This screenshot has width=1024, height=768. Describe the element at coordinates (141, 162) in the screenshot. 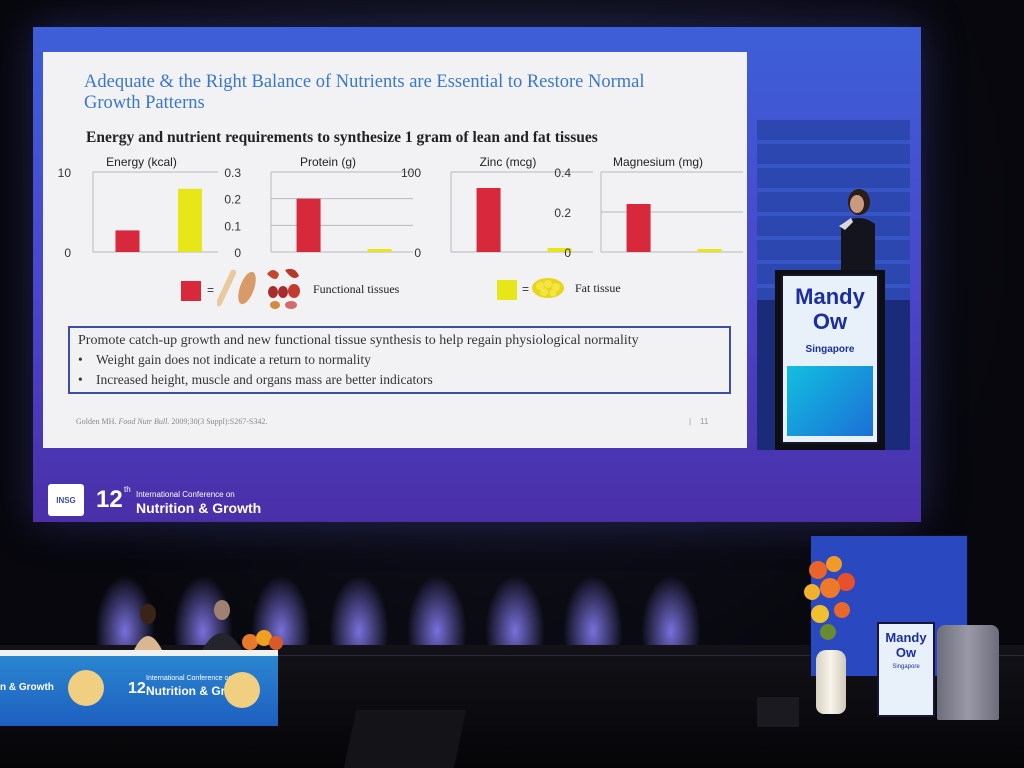

I see `chart-title: Energy (kcal)` at that location.